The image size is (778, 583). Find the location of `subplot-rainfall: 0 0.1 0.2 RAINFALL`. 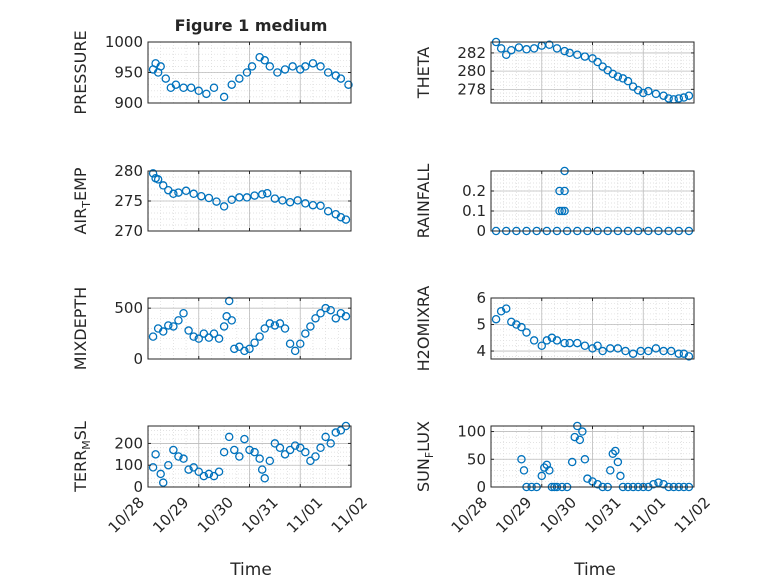

subplot-rainfall: 0 0.1 0.2 RAINFALL is located at coordinates (554, 202).